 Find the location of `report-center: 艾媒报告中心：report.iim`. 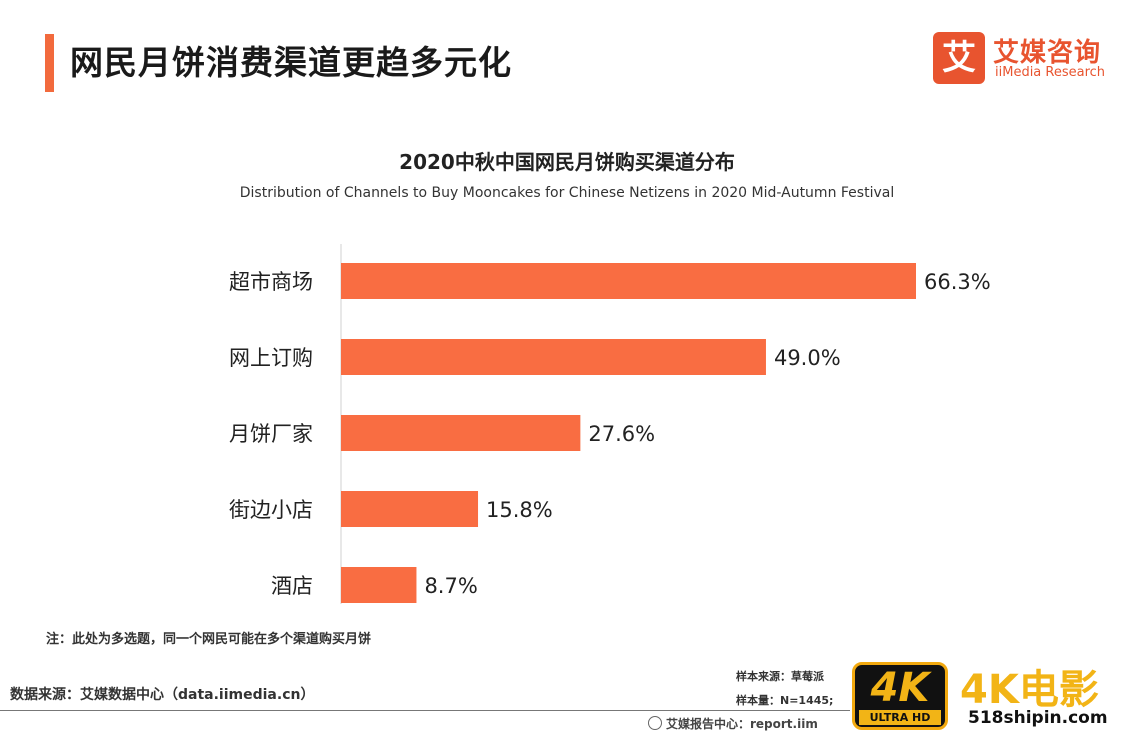

report-center: 艾媒报告中心：report.iim is located at coordinates (733, 723).